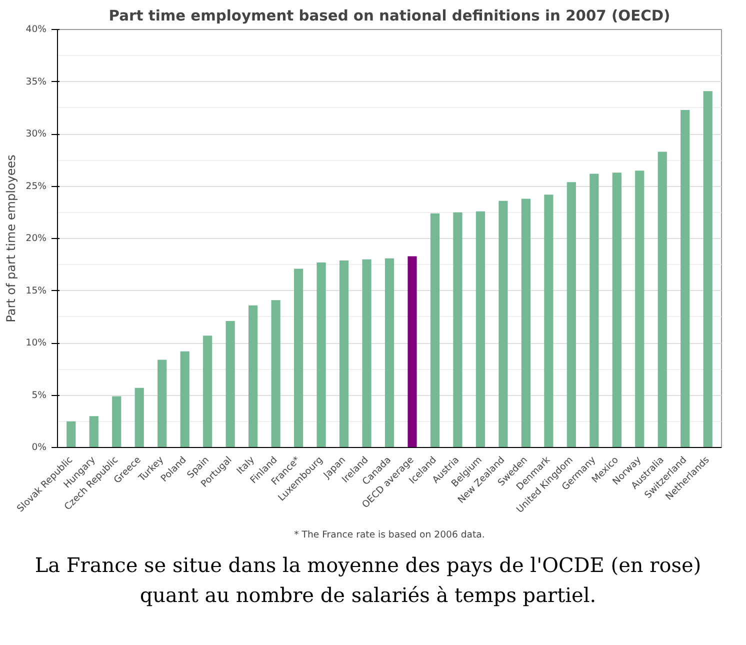  Describe the element at coordinates (368, 580) in the screenshot. I see `text: La France se situe dans la moyenne des pays de l'OCDE (en rose) quant au nombre de salariés à temps partiel.` at that location.